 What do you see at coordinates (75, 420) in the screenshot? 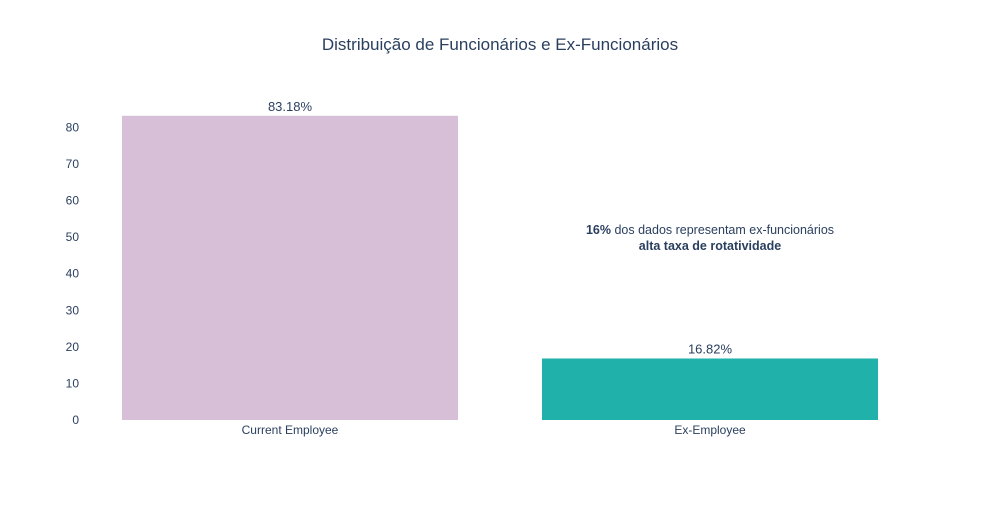
I see `y-tick-label-0: 0` at bounding box center [75, 420].